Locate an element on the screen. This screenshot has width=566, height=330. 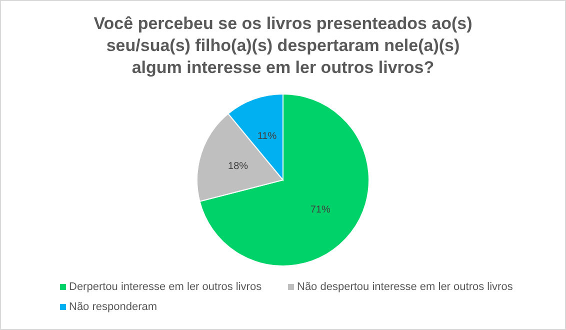
data-label: 11% is located at coordinates (267, 136).